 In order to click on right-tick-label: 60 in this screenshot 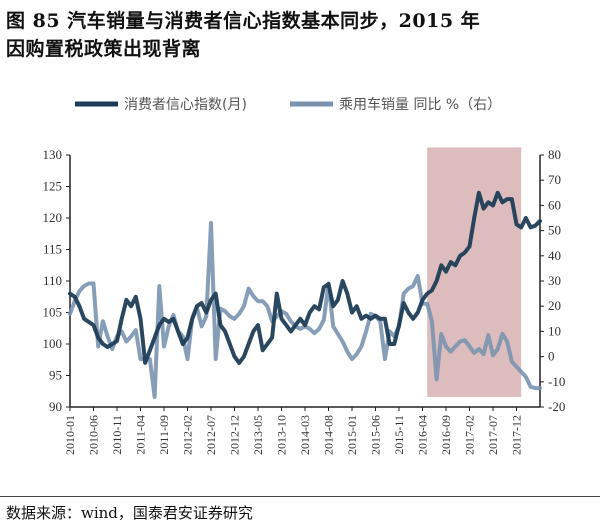, I will do `click(554, 204)`.